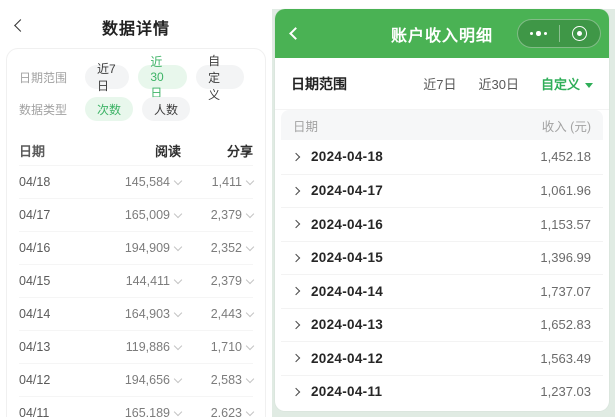 The height and width of the screenshot is (417, 615). What do you see at coordinates (347, 224) in the screenshot?
I see `row-date: 2024-04-16` at bounding box center [347, 224].